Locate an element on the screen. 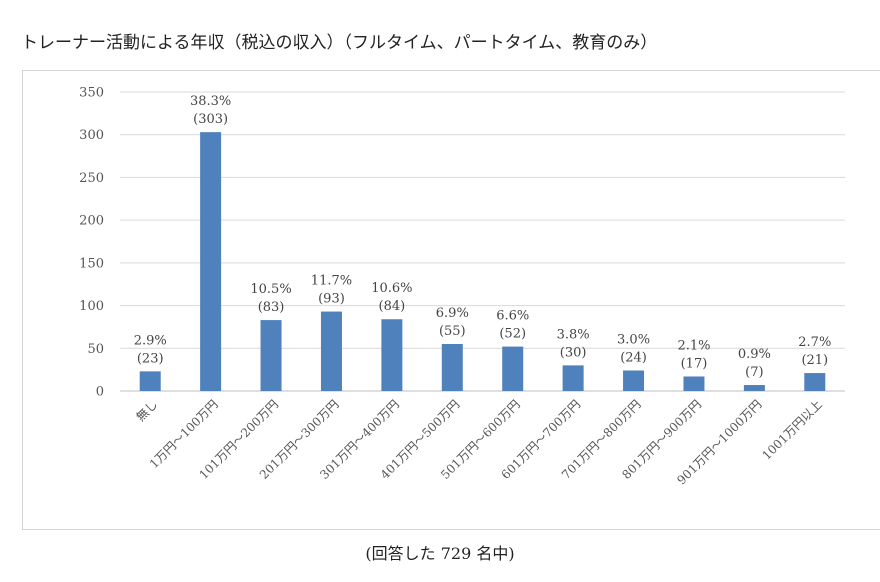  y-tick-label: 0 is located at coordinates (100, 392).